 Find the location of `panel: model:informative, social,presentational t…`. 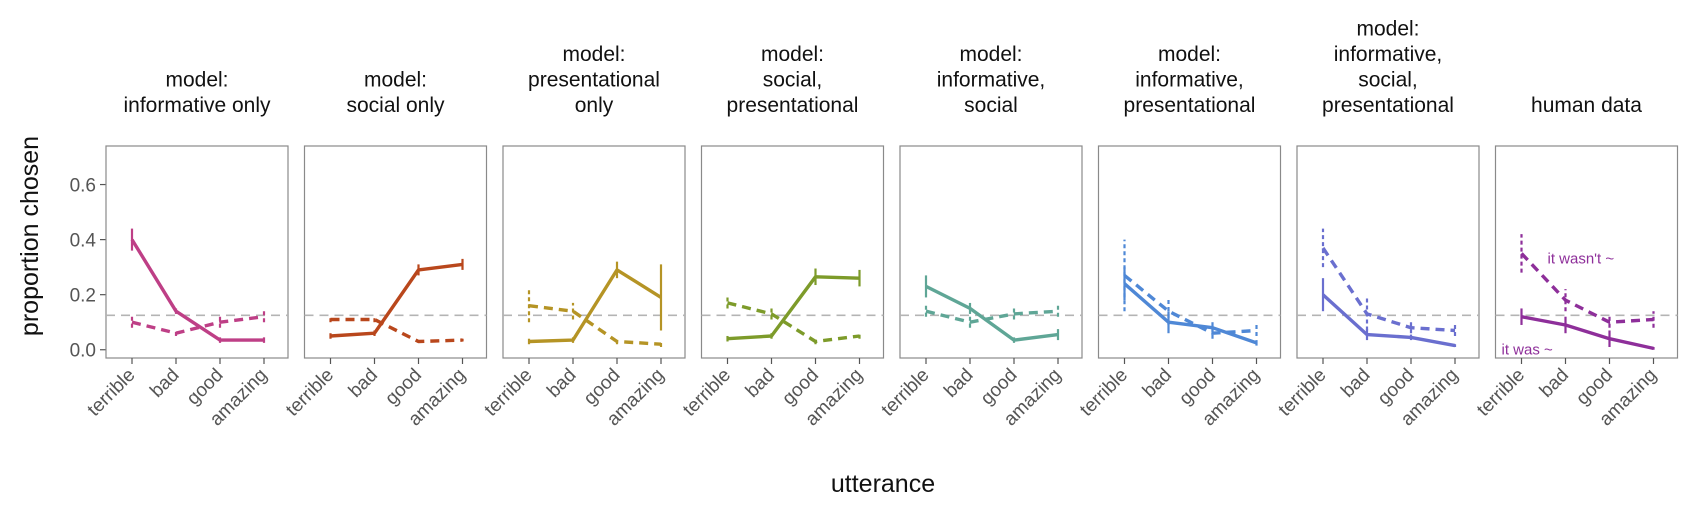

panel: model:informative, social,presentational t… is located at coordinates (1377, 224).